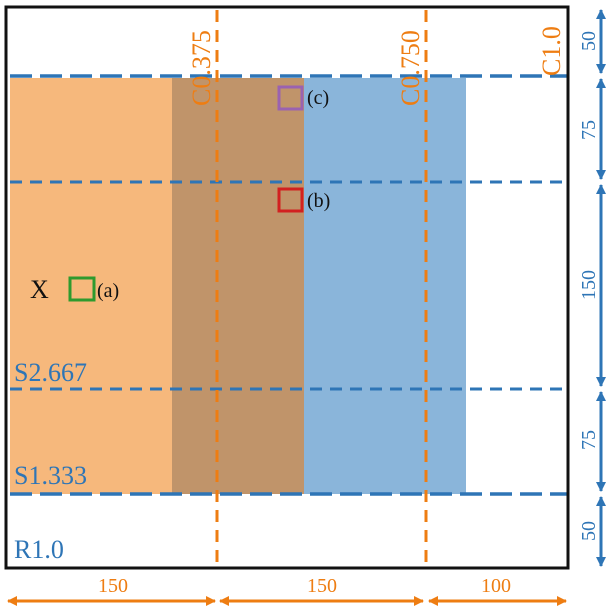 This screenshot has width=609, height=616. I want to click on label-marker-a: (a), so click(108, 291).